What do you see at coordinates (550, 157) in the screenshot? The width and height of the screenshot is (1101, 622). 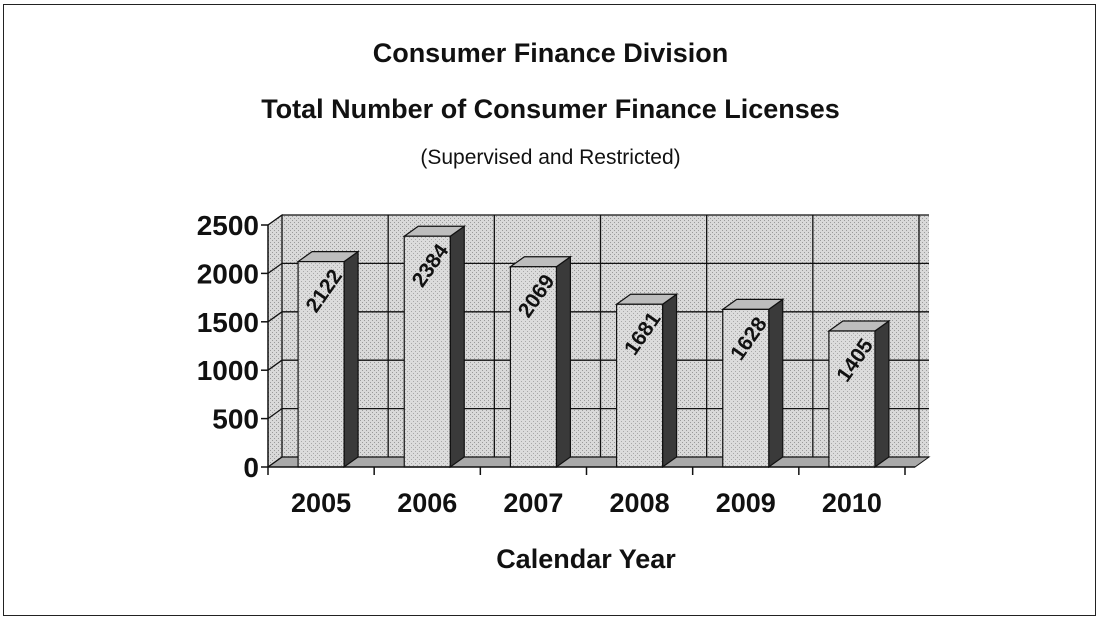 I see `chart-note: (Supervised and Restricted)` at bounding box center [550, 157].